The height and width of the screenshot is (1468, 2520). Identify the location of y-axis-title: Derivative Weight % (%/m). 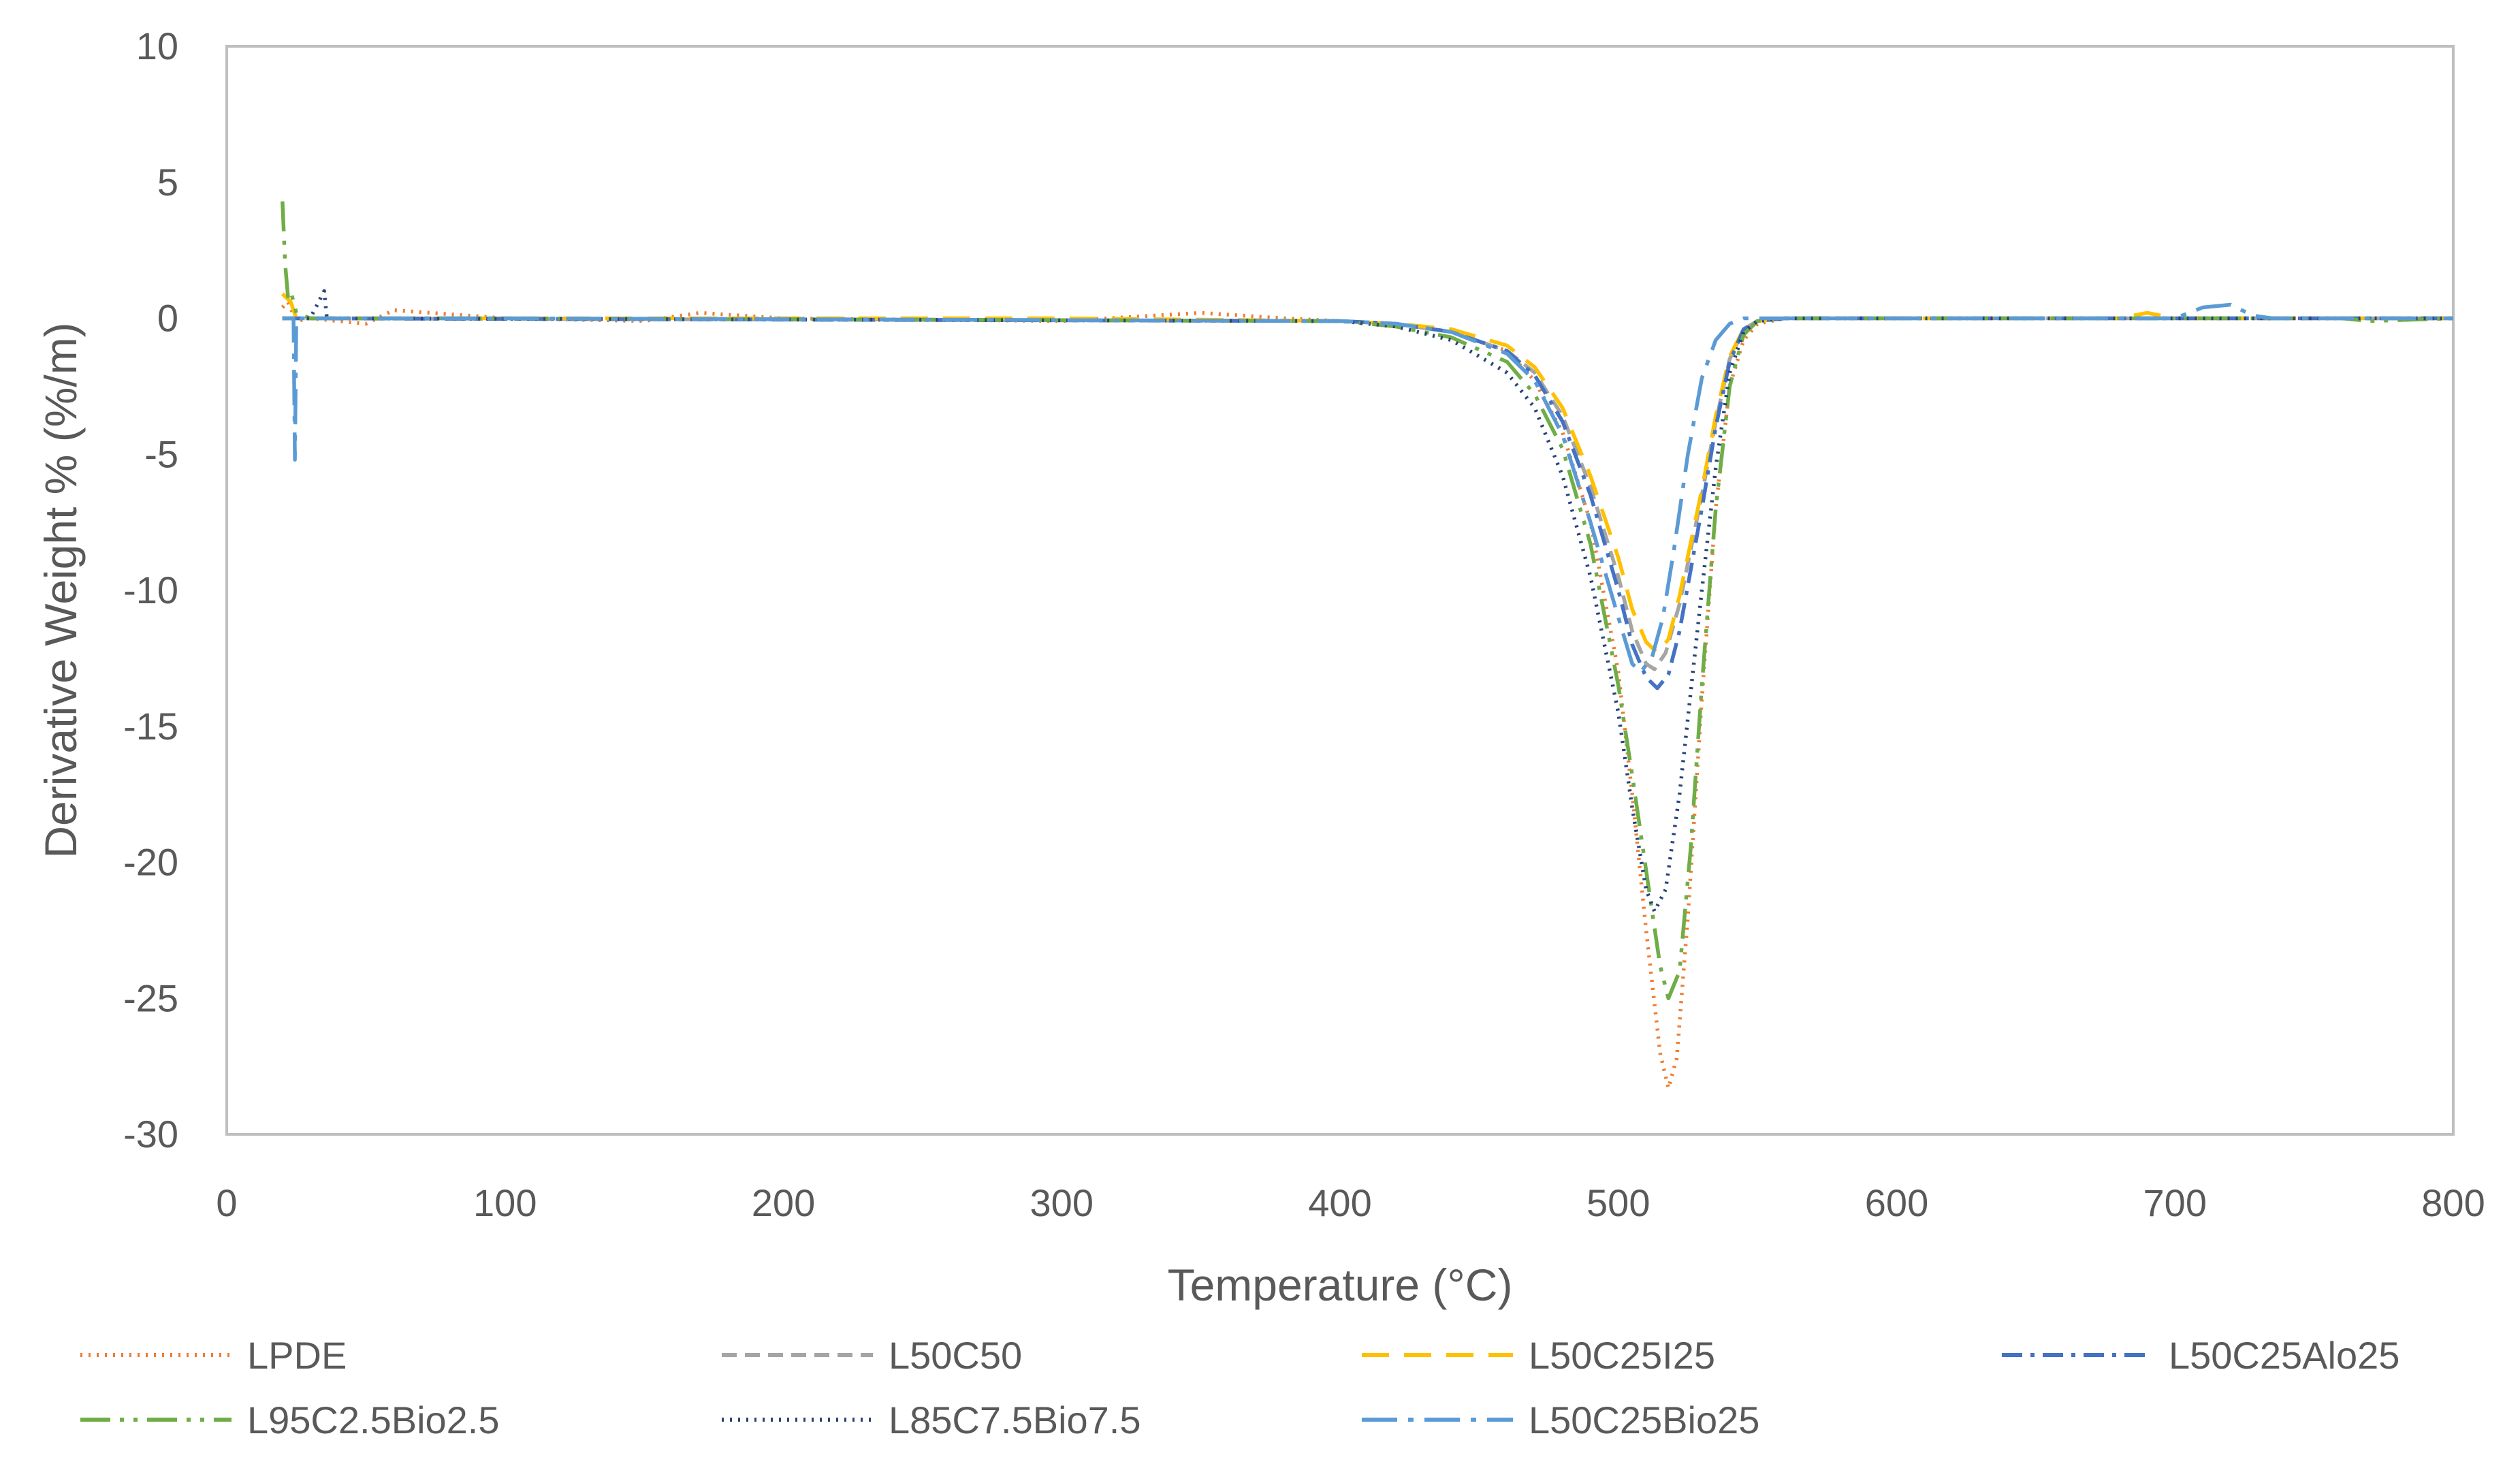
(60, 590).